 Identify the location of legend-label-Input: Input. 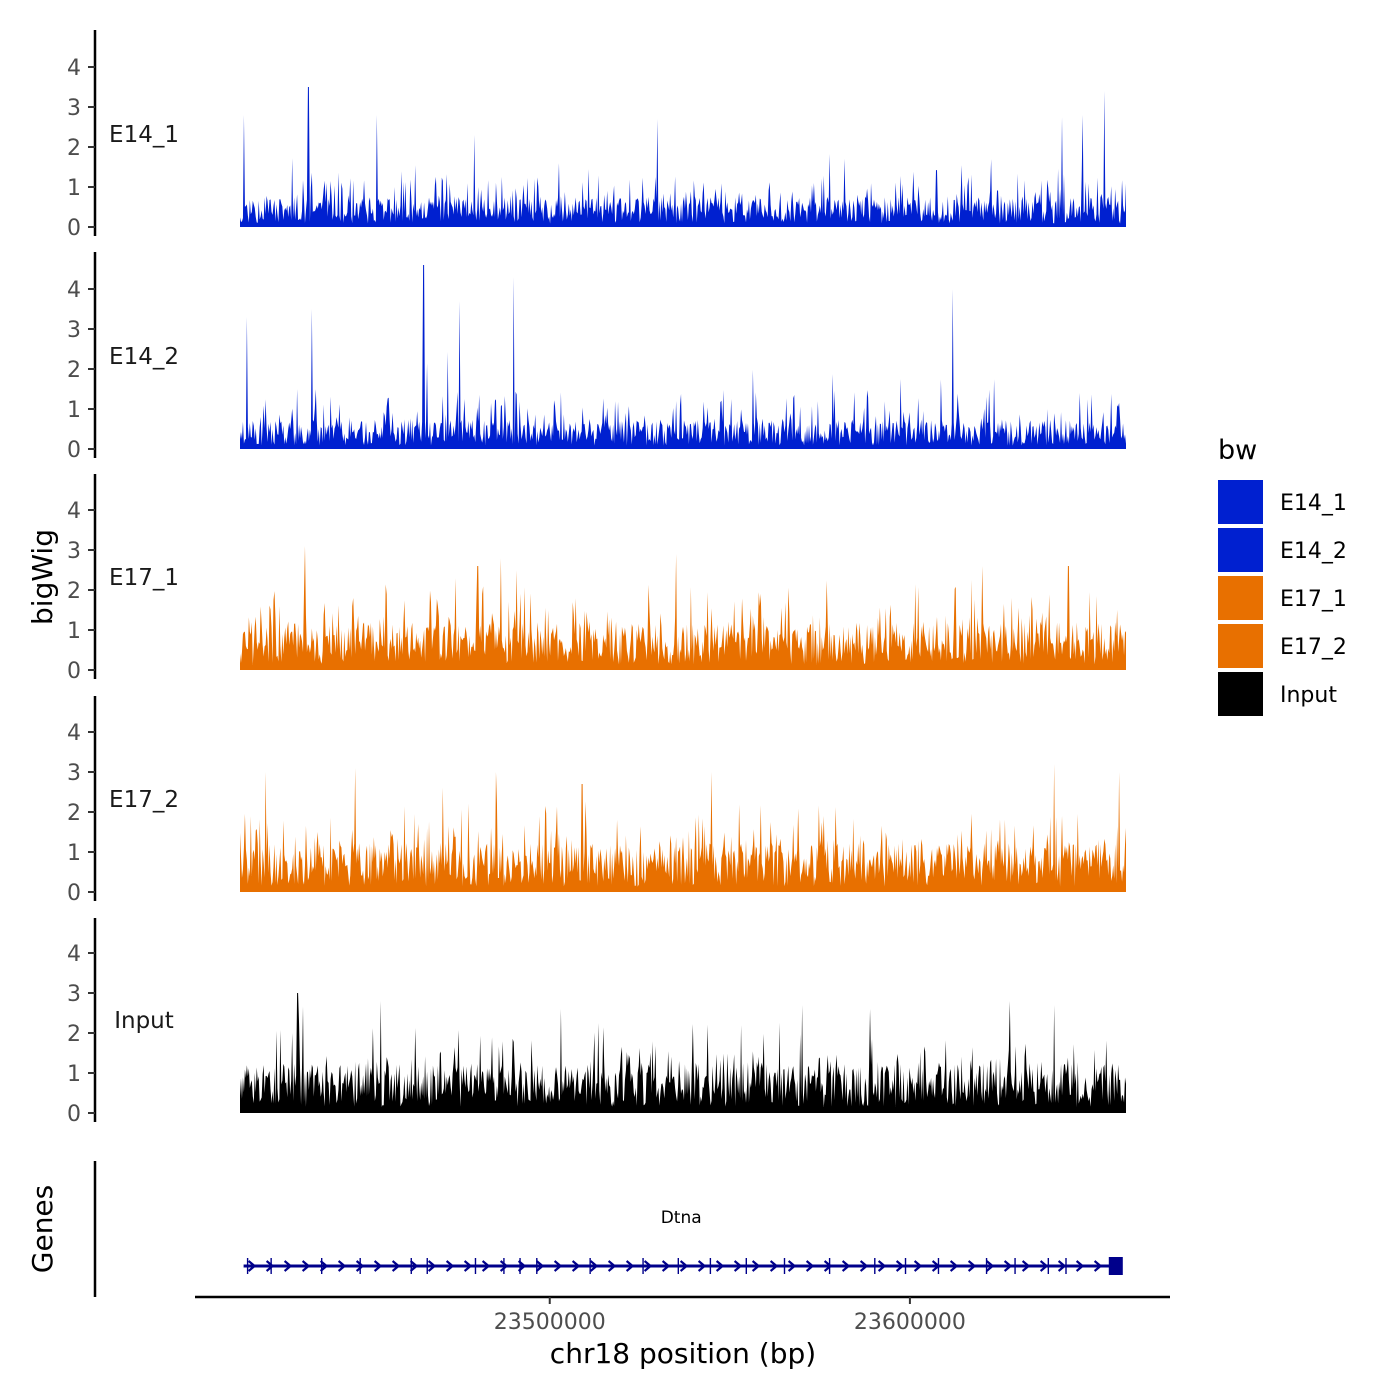
(1308, 695).